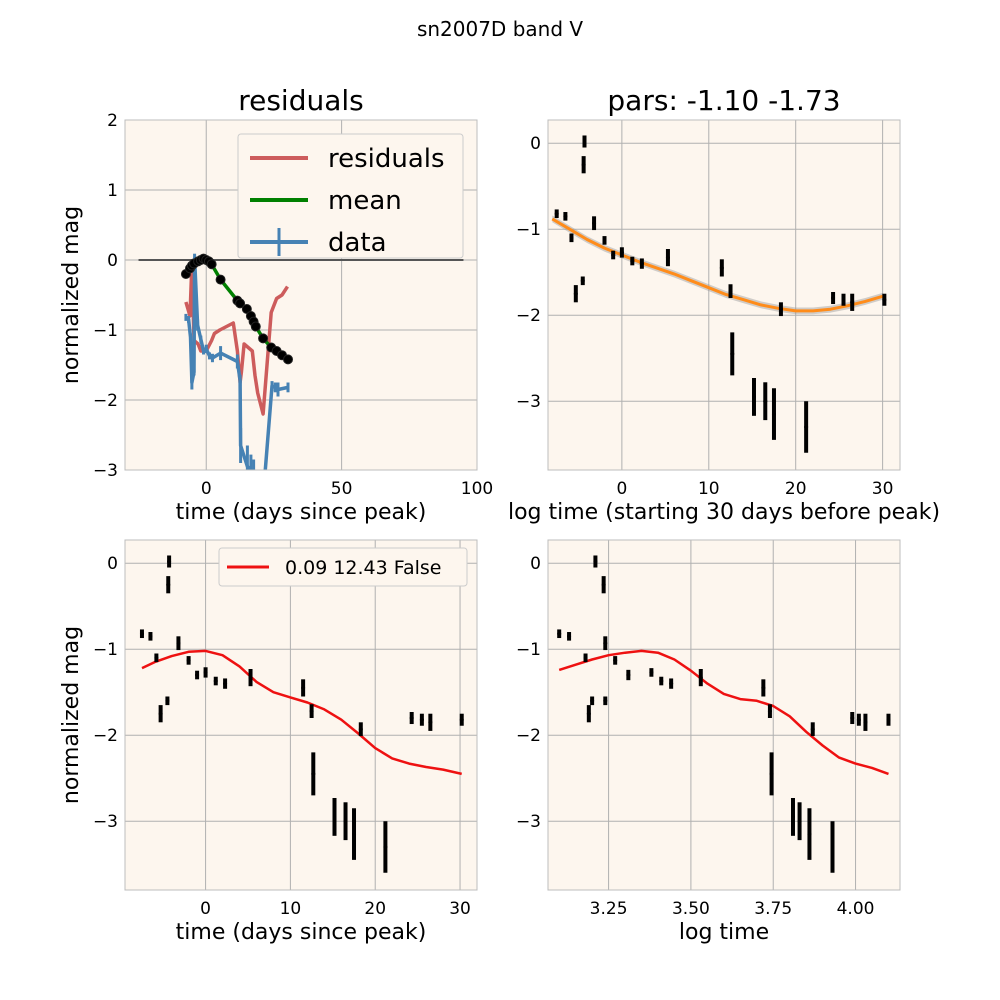  I want to click on top-left-legend-box, so click(350, 196).